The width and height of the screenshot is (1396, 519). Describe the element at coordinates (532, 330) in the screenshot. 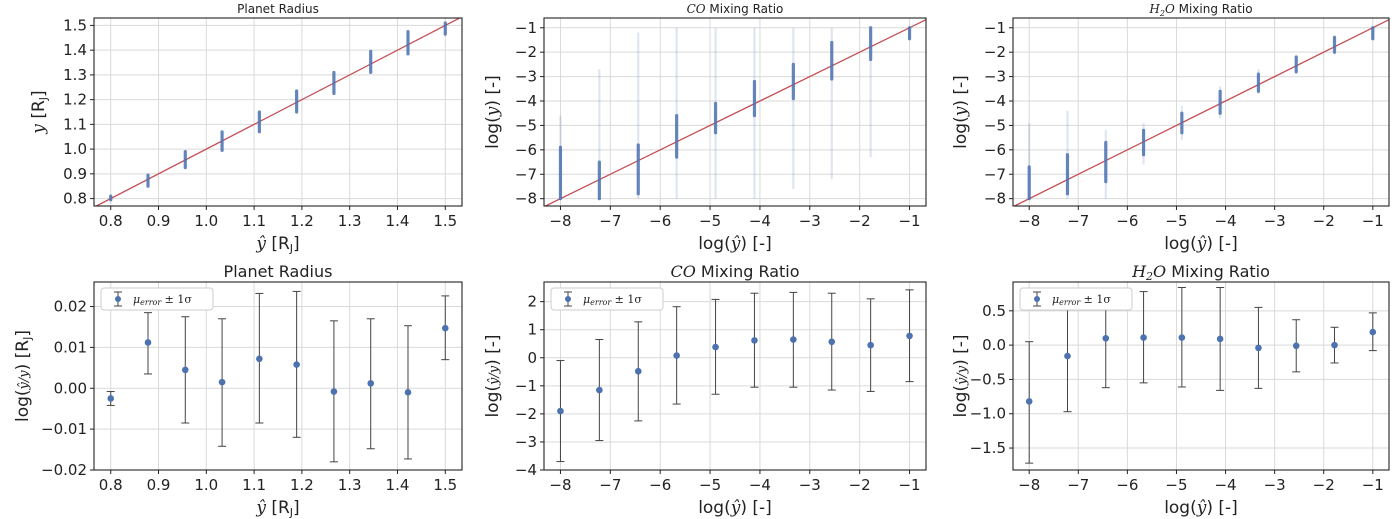

I see `y-tick-label: 1` at that location.